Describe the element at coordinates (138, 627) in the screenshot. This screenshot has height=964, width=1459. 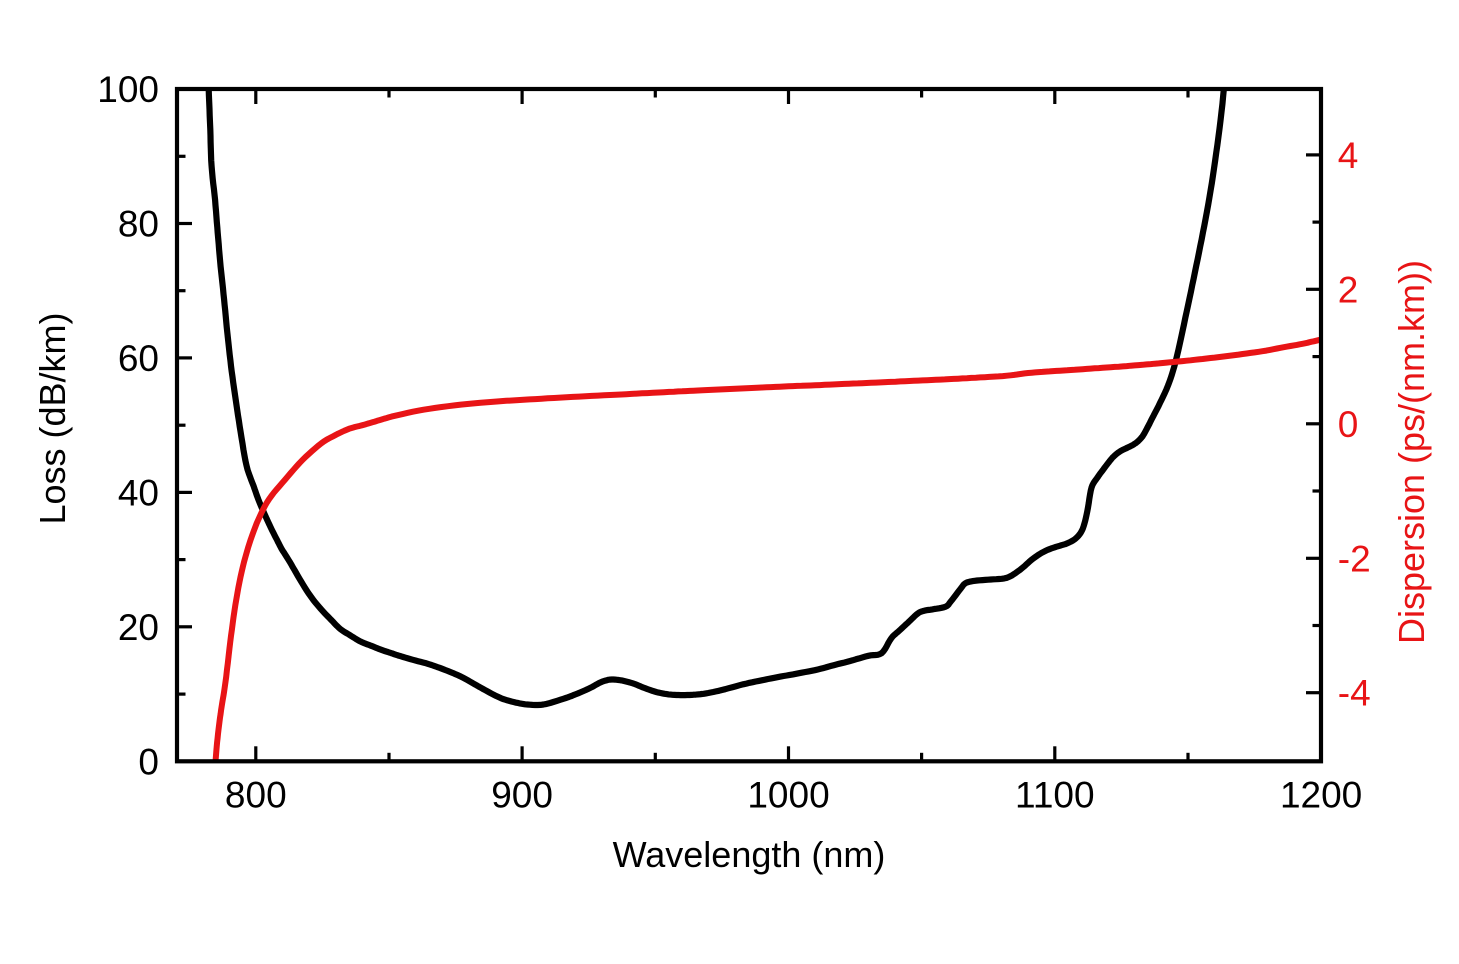
I see `svg-text: 20` at that location.